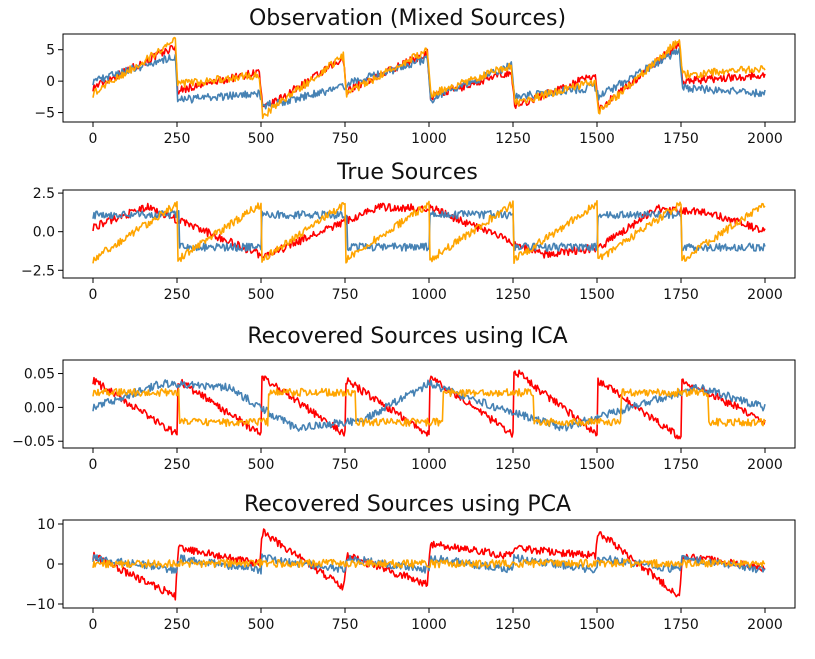  Describe the element at coordinates (46, 525) in the screenshot. I see `y-tick-label: 10` at that location.